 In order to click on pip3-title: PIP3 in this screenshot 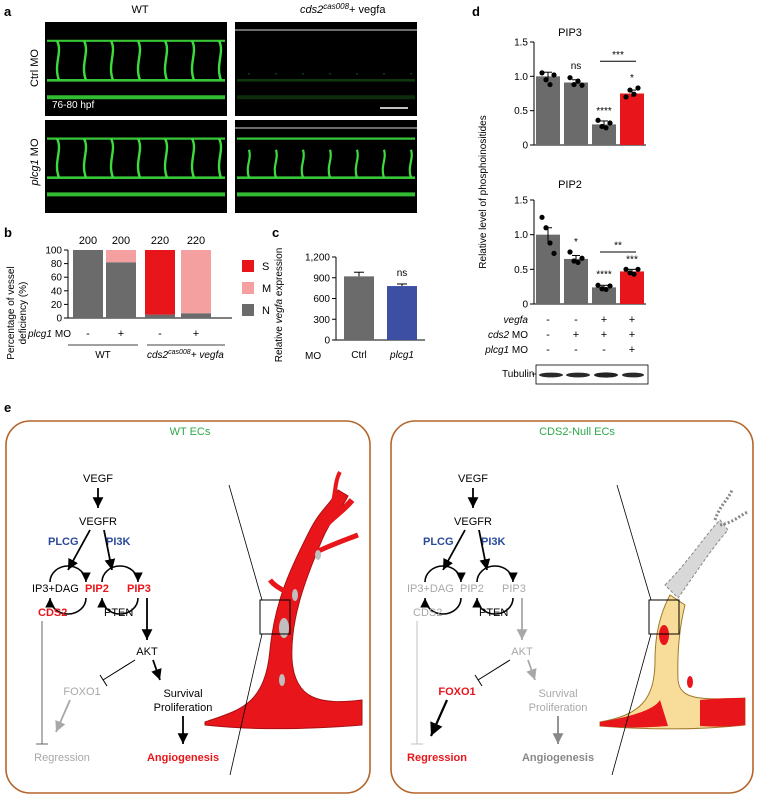, I will do `click(570, 33)`.